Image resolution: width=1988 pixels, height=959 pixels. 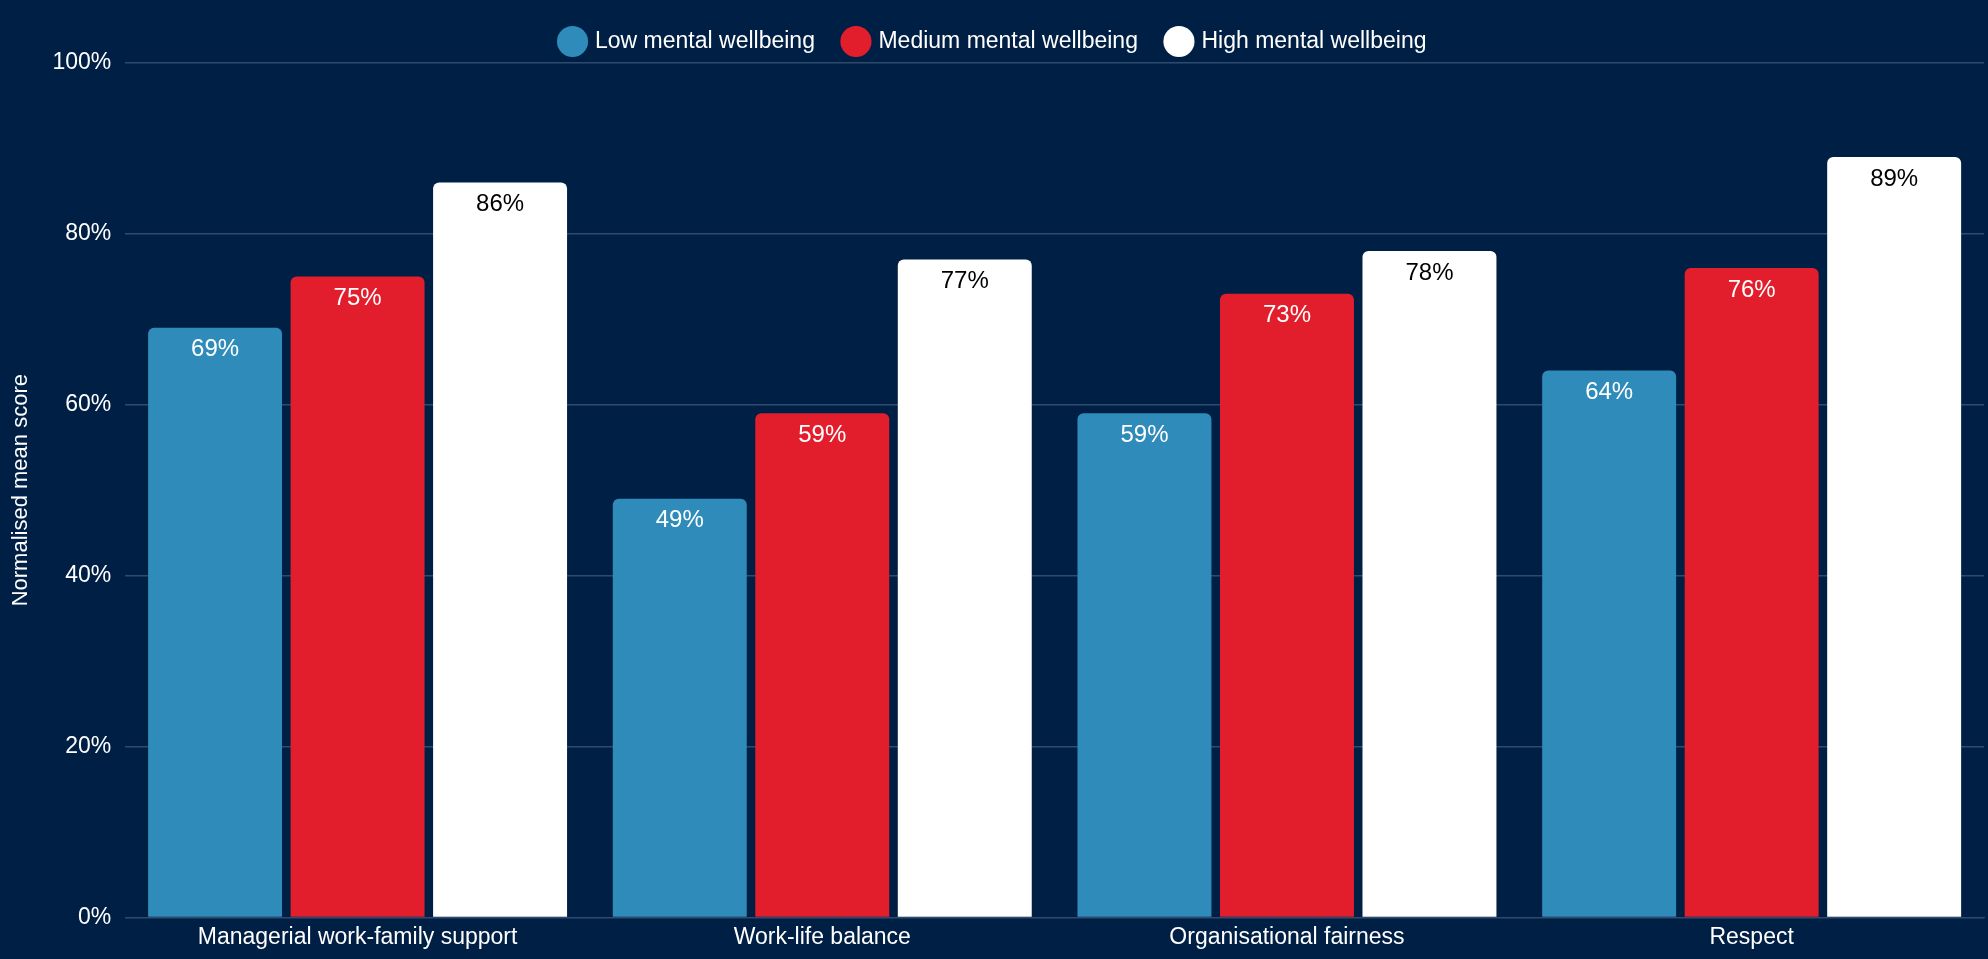 What do you see at coordinates (357, 297) in the screenshot?
I see `data-label: 75%` at bounding box center [357, 297].